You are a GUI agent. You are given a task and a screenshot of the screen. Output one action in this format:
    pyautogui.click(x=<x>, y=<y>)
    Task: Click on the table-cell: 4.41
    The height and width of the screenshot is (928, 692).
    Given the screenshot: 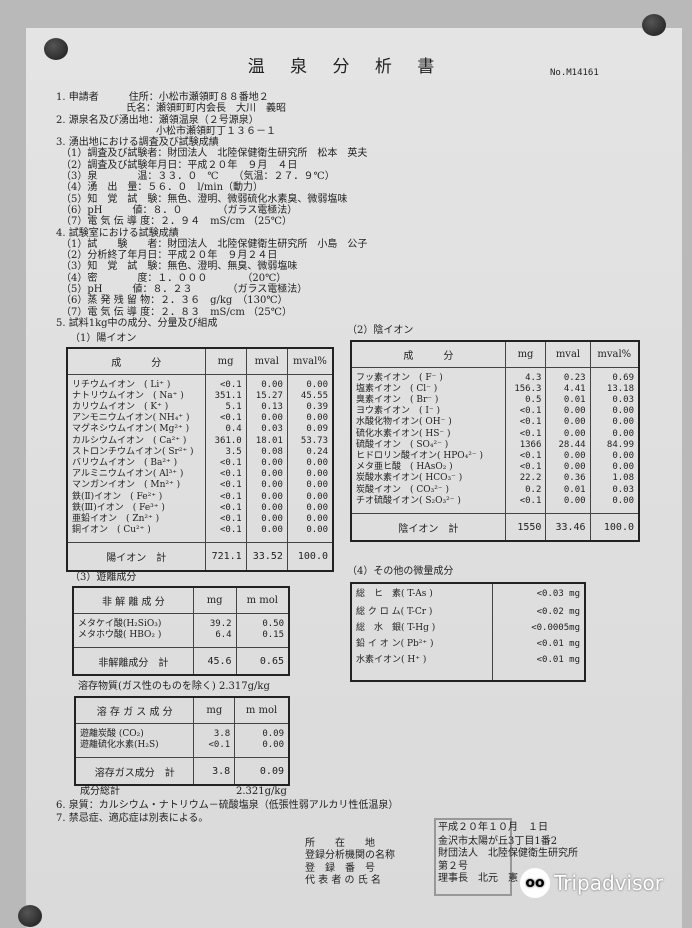 What is the action you would take?
    pyautogui.click(x=568, y=389)
    